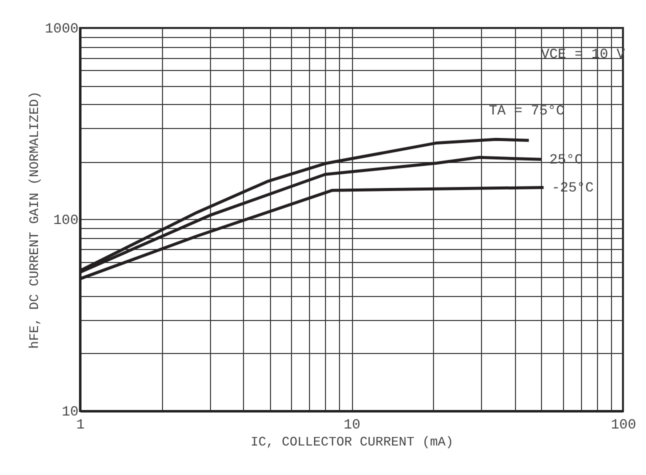 The height and width of the screenshot is (475, 646). Describe the element at coordinates (65, 221) in the screenshot. I see `y-tick-label: 100` at that location.